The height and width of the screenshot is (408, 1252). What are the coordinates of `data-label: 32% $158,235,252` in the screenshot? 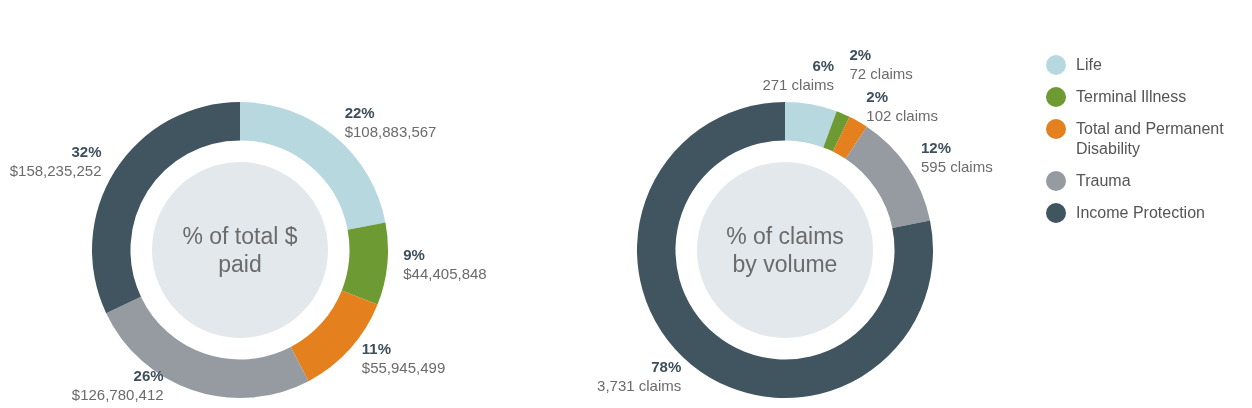 It's located at (55, 160).